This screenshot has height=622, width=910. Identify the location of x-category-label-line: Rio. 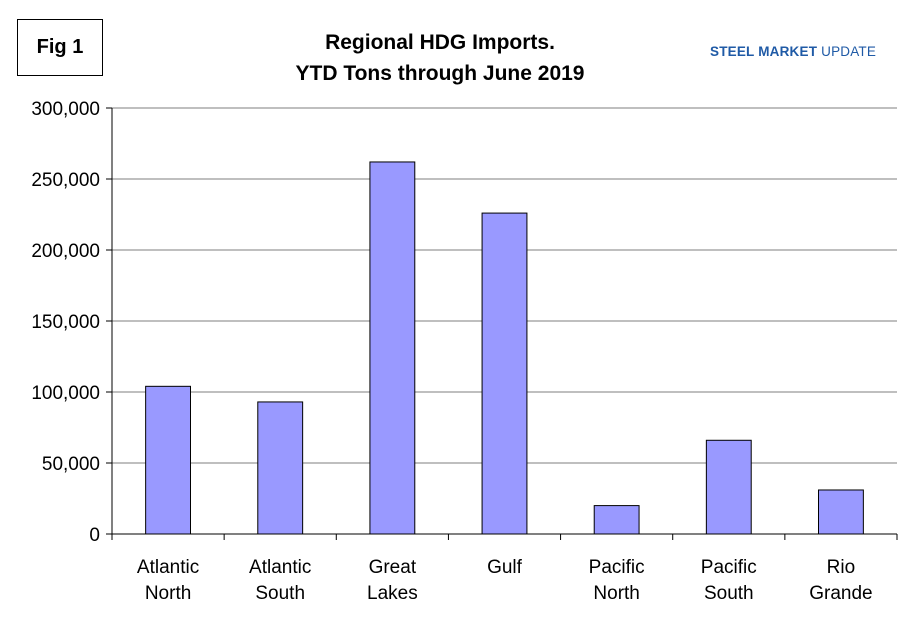
(841, 567).